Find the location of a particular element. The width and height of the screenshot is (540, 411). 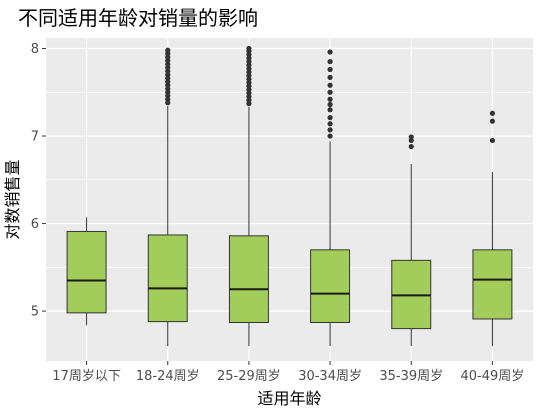

y-tick-label: 6 is located at coordinates (35, 224).